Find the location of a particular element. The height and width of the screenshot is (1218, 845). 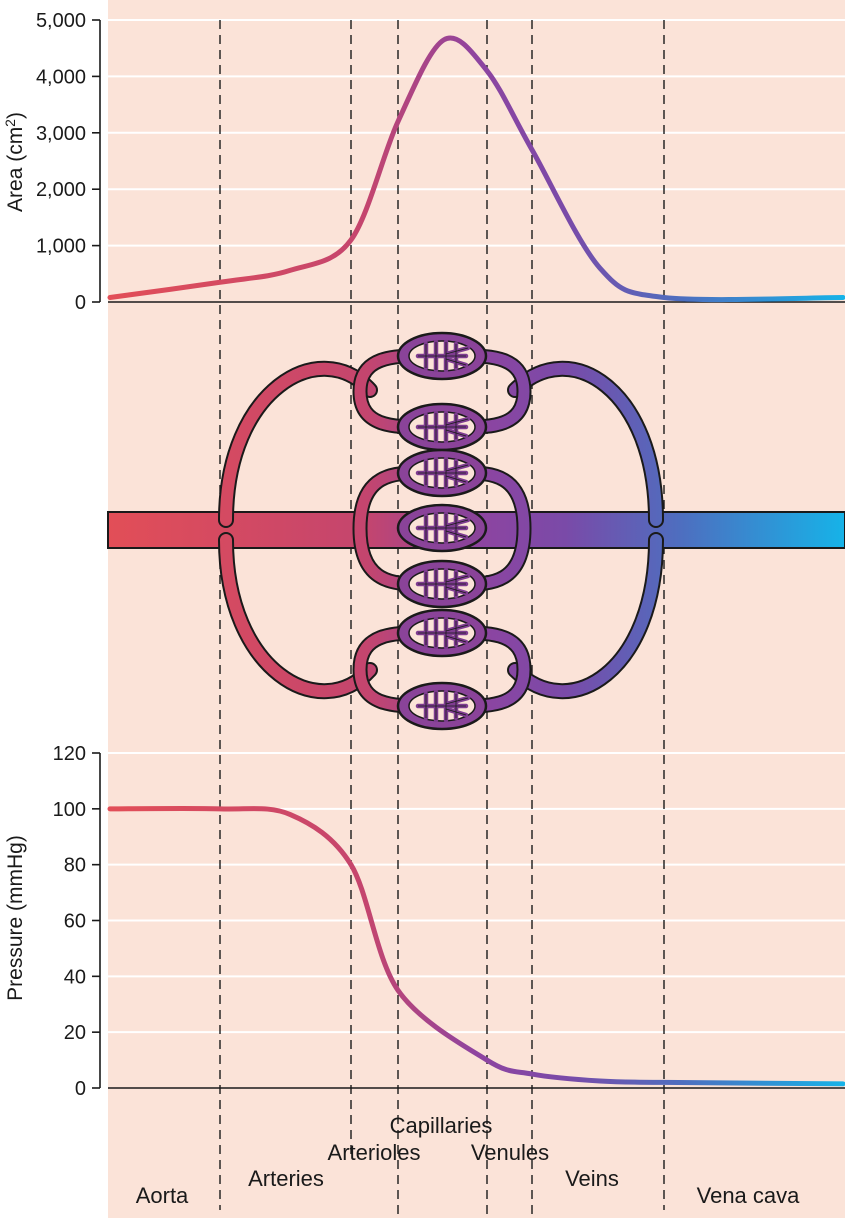

y-tick-label: 1,000 is located at coordinates (61, 247).